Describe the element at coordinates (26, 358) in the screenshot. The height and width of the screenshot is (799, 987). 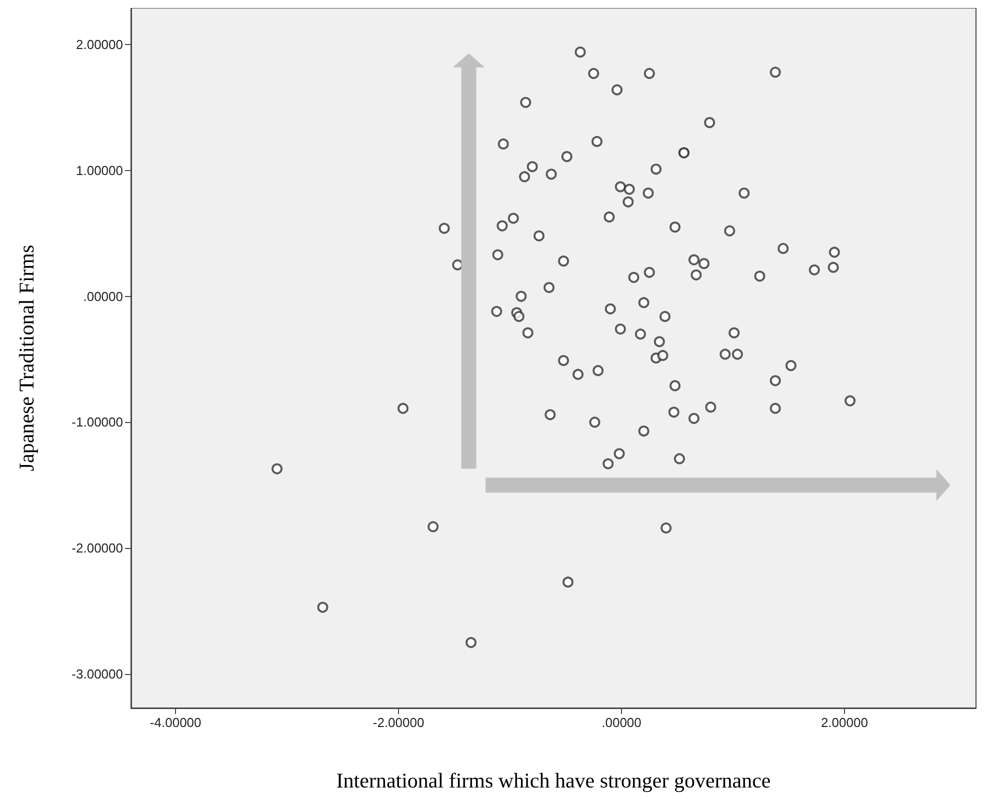
I see `y-axis-title: Japanese Traditional Firms` at that location.